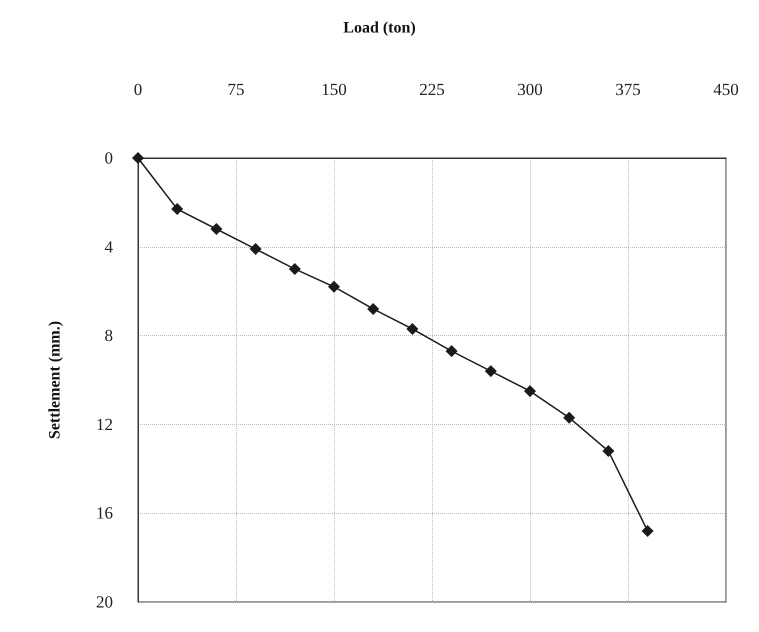  What do you see at coordinates (530, 89) in the screenshot?
I see `x-tick-label: 300` at bounding box center [530, 89].